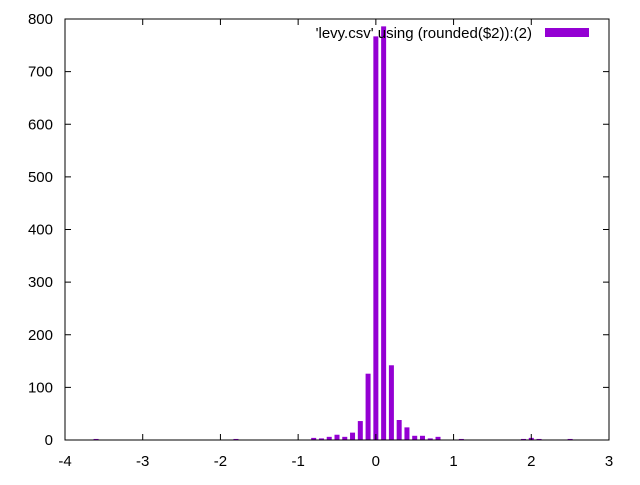  Describe the element at coordinates (40, 19) in the screenshot. I see `y-tick-label: 800` at that location.